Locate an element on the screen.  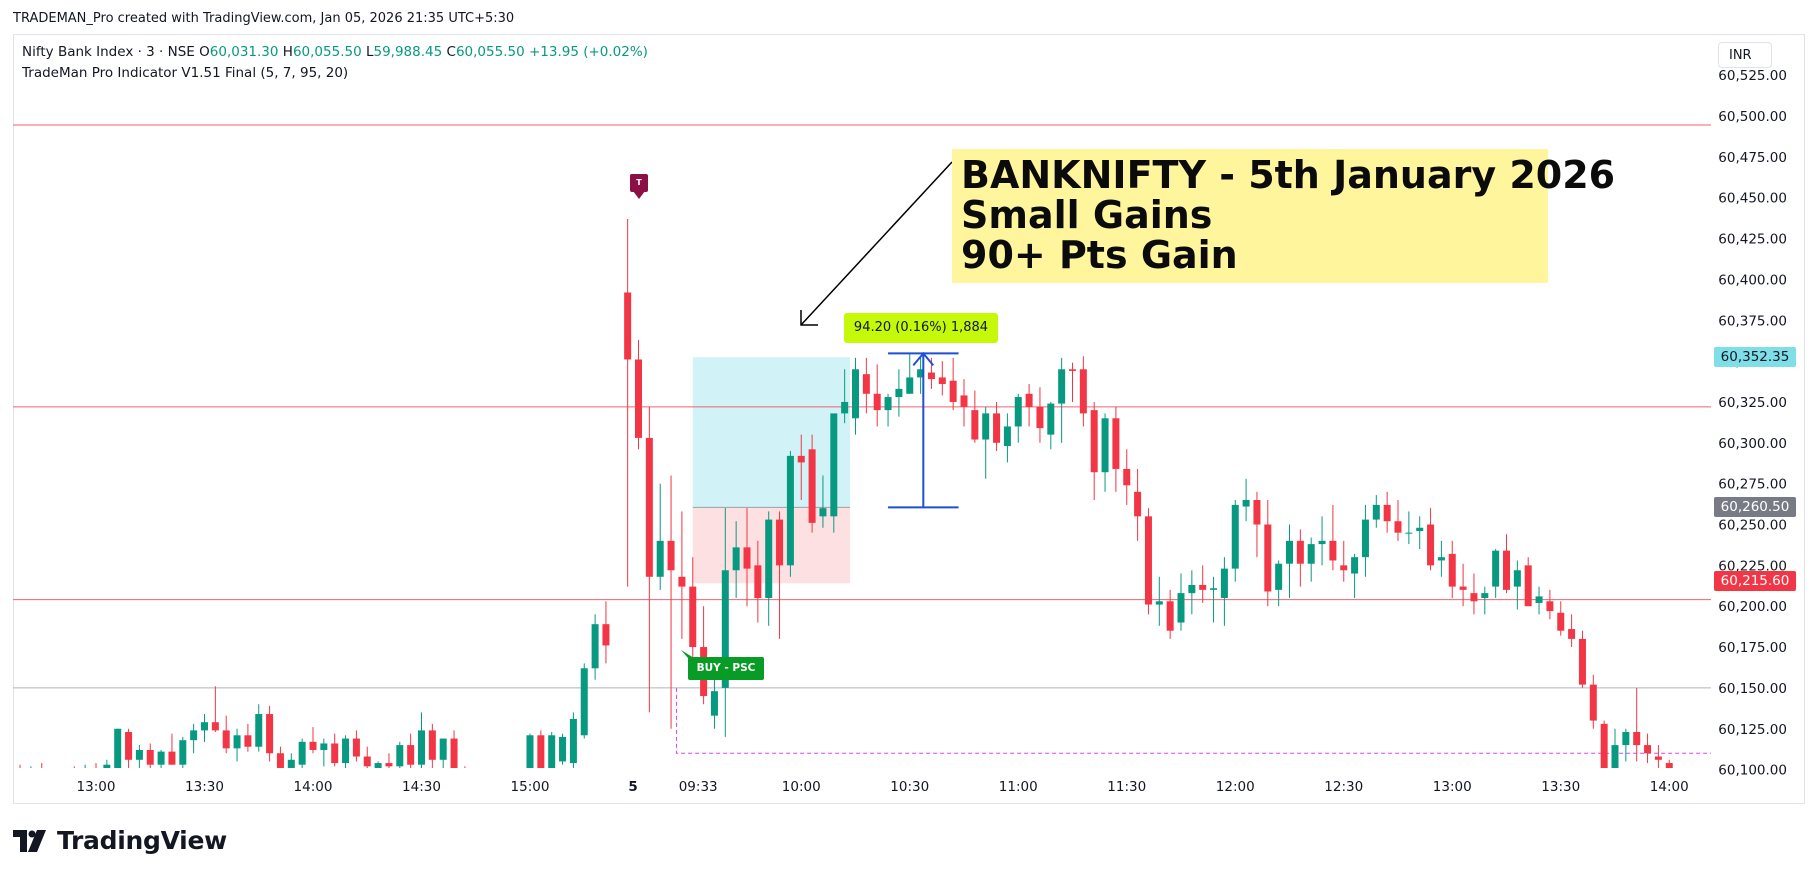
buy-signal-label: BUY - PSC is located at coordinates (726, 668).